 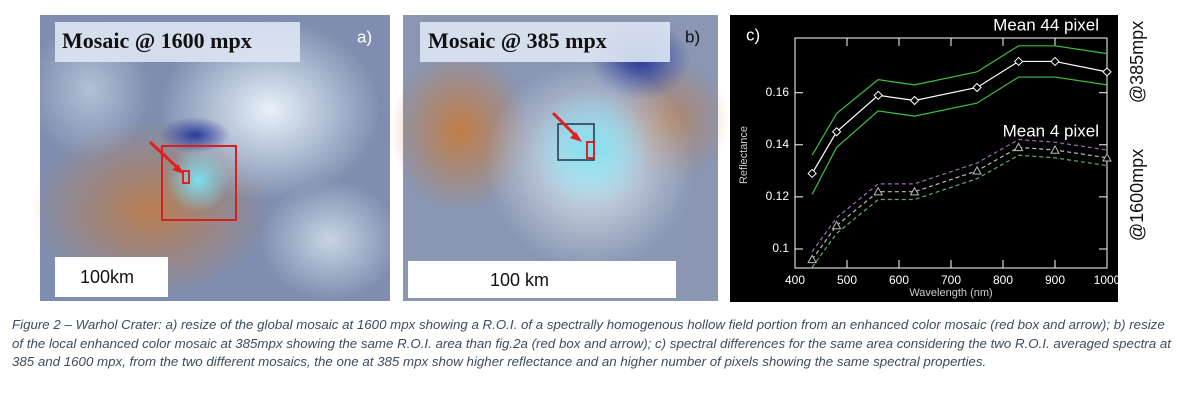 I want to click on series-label: Mean 44 pixel, so click(x=1046, y=24).